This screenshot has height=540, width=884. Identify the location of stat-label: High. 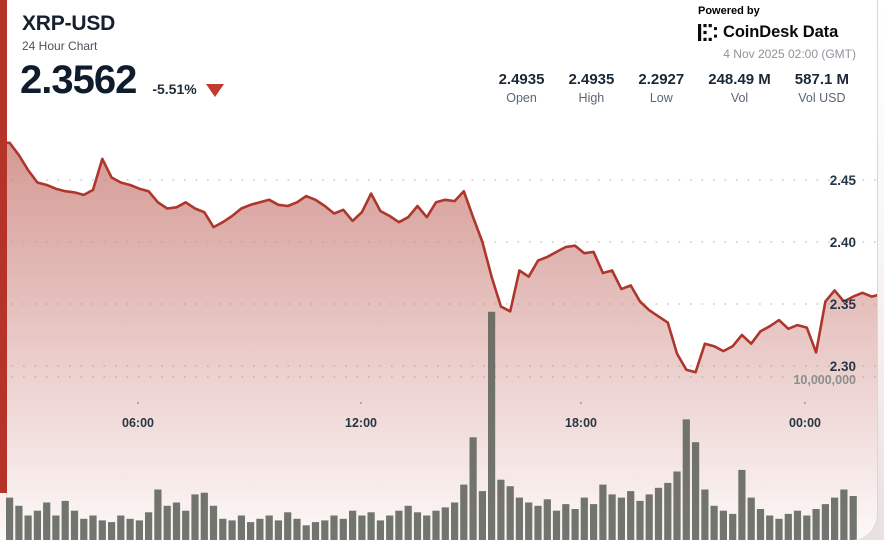
(591, 98).